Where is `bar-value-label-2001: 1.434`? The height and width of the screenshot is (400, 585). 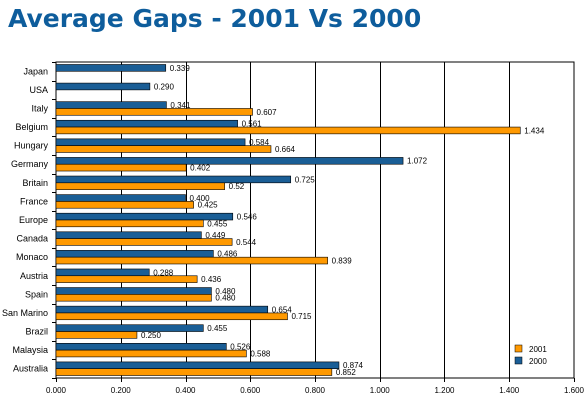
bar-value-label-2001: 1.434 is located at coordinates (534, 130).